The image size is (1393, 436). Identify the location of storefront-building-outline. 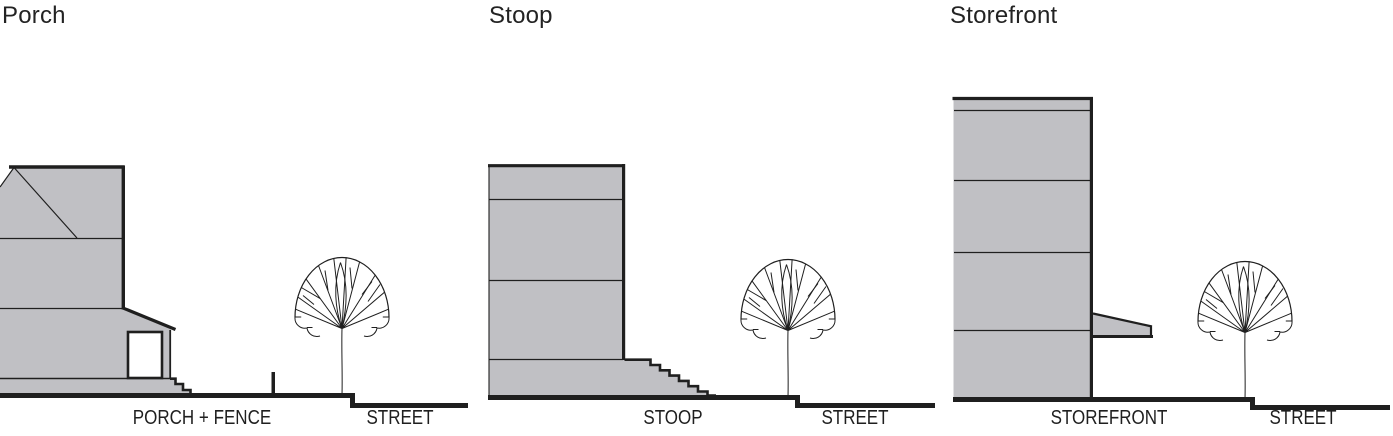
(1022, 247).